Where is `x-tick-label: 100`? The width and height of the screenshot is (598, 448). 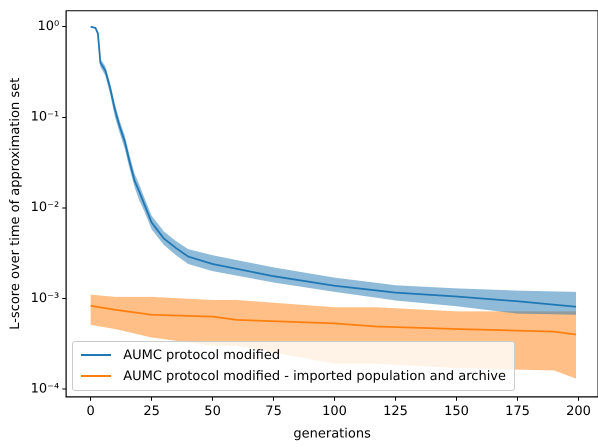
x-tick-label: 100 is located at coordinates (334, 411).